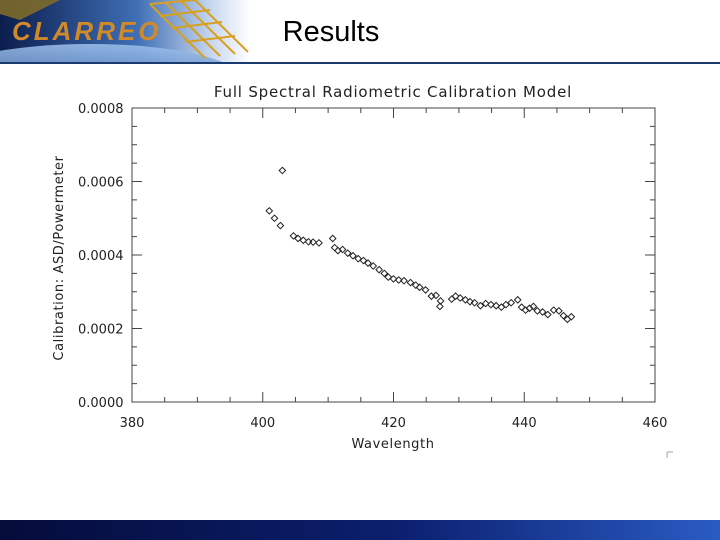 The image size is (720, 540). I want to click on x-tick-label: 420, so click(393, 423).